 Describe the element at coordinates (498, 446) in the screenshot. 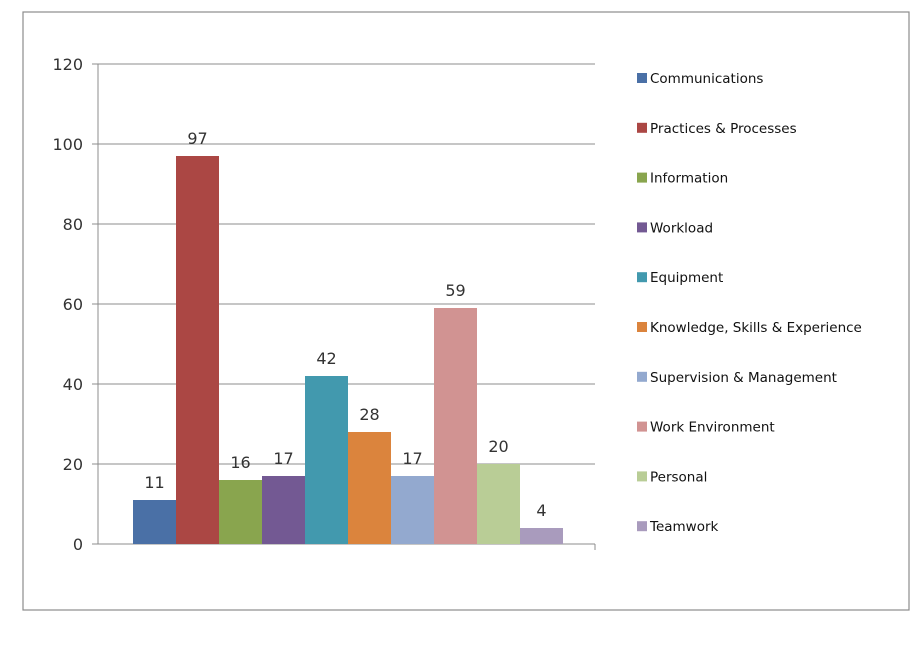

I see `data-label: 20` at that location.